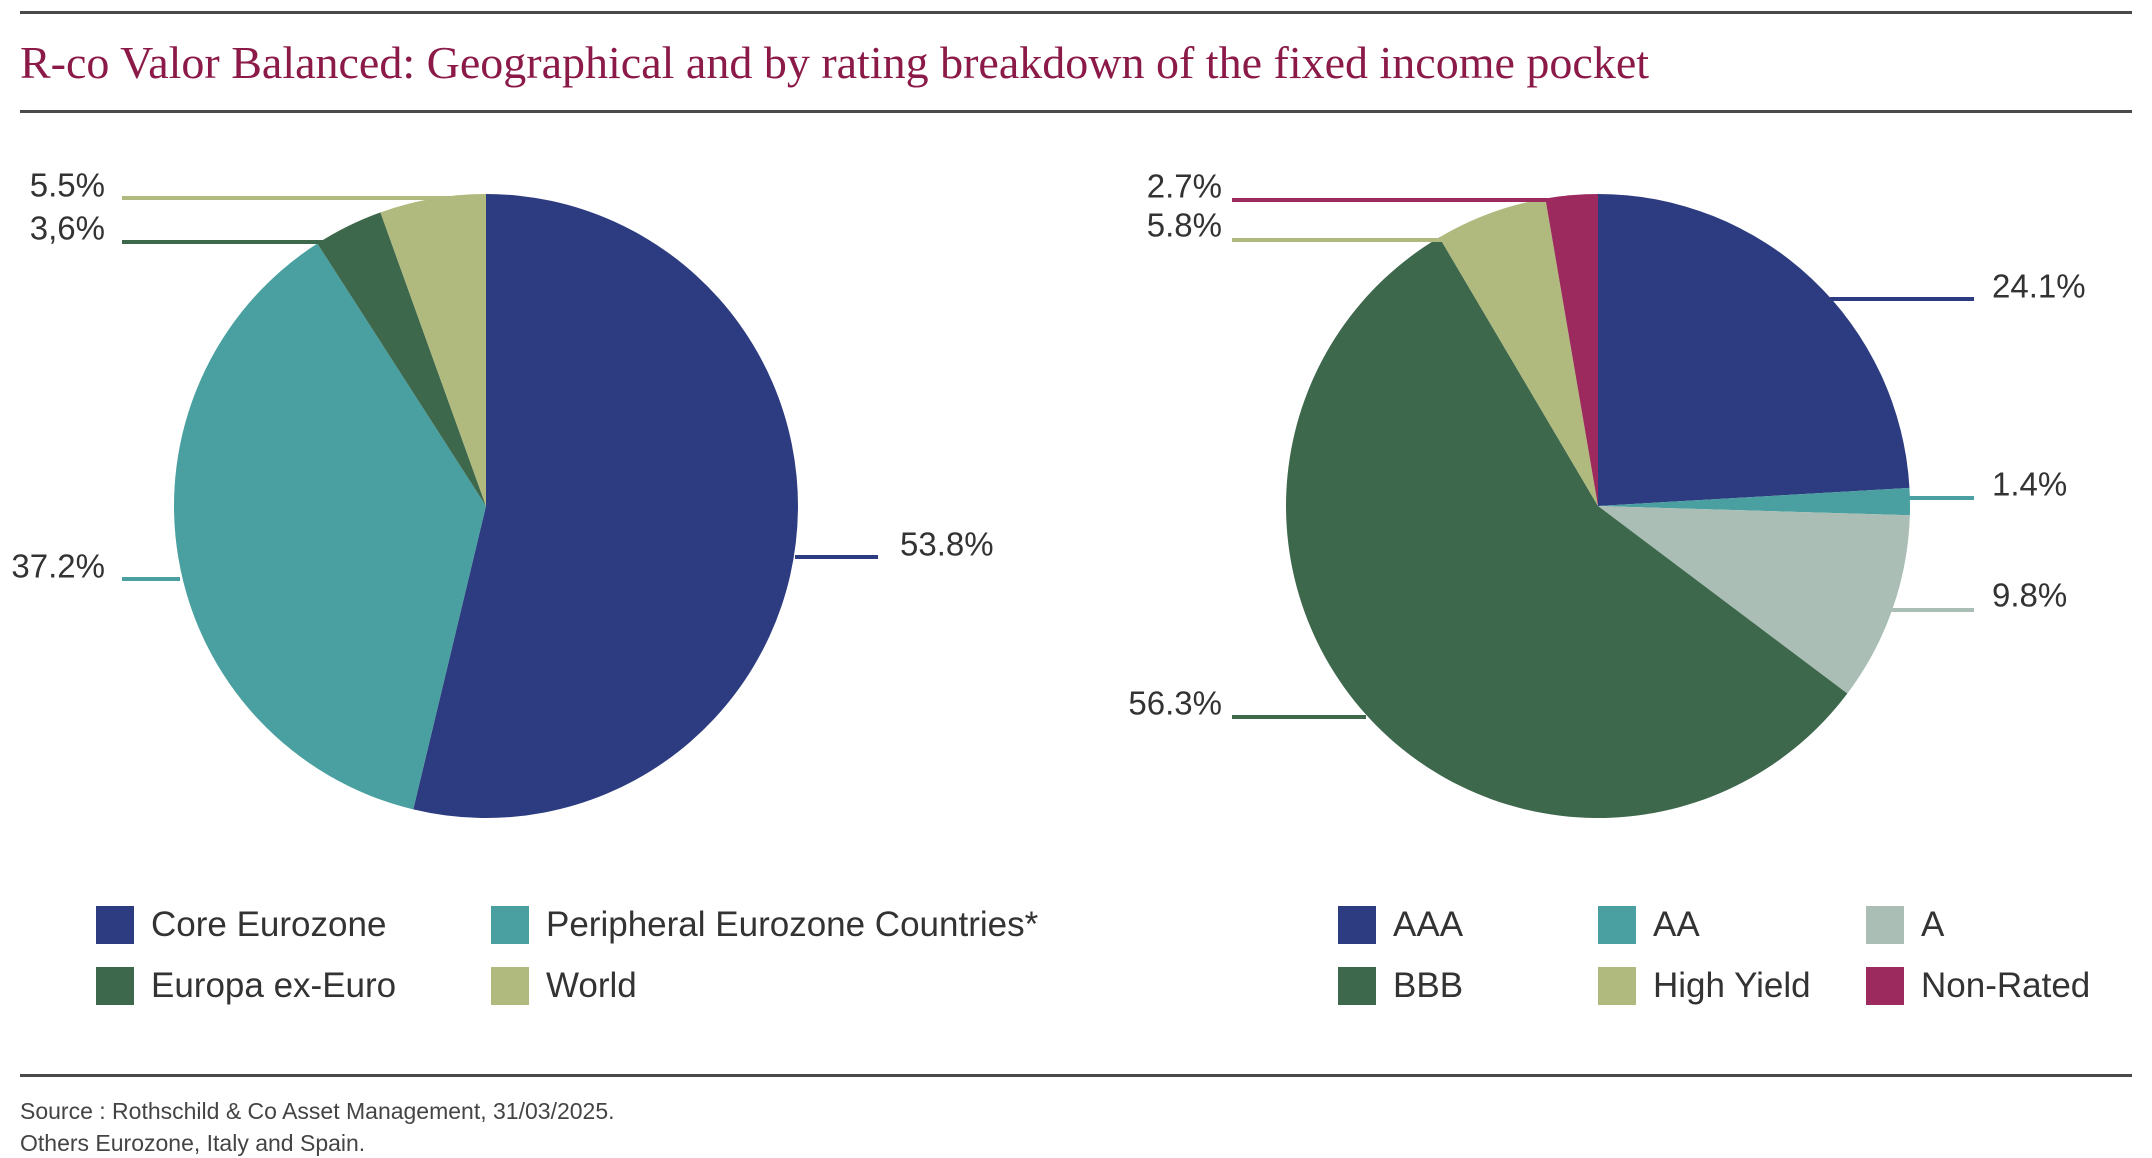 This screenshot has width=2152, height=1158. What do you see at coordinates (1357, 986) in the screenshot?
I see `legend-swatch-bbb` at bounding box center [1357, 986].